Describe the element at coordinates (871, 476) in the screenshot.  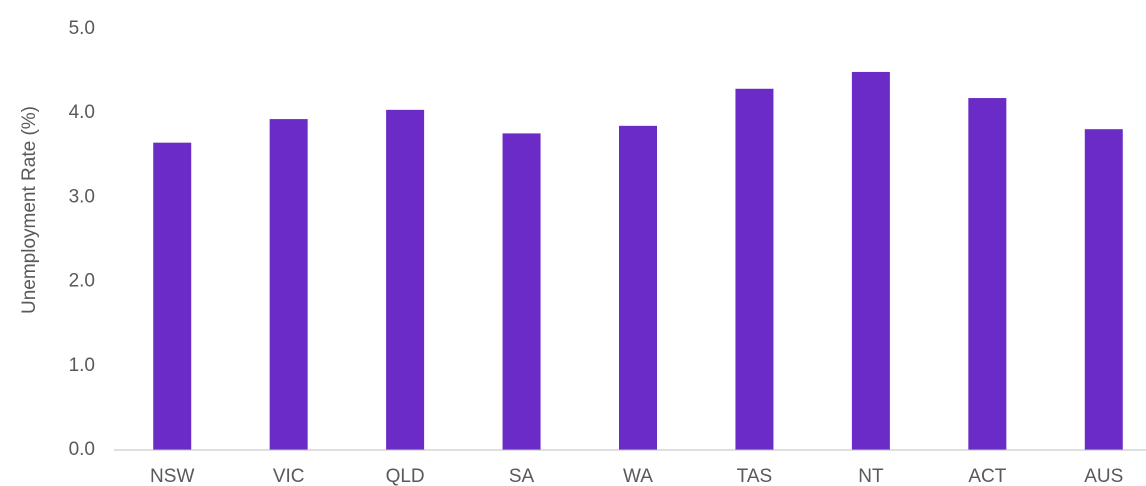
I see `x-tick-label: NT` at that location.